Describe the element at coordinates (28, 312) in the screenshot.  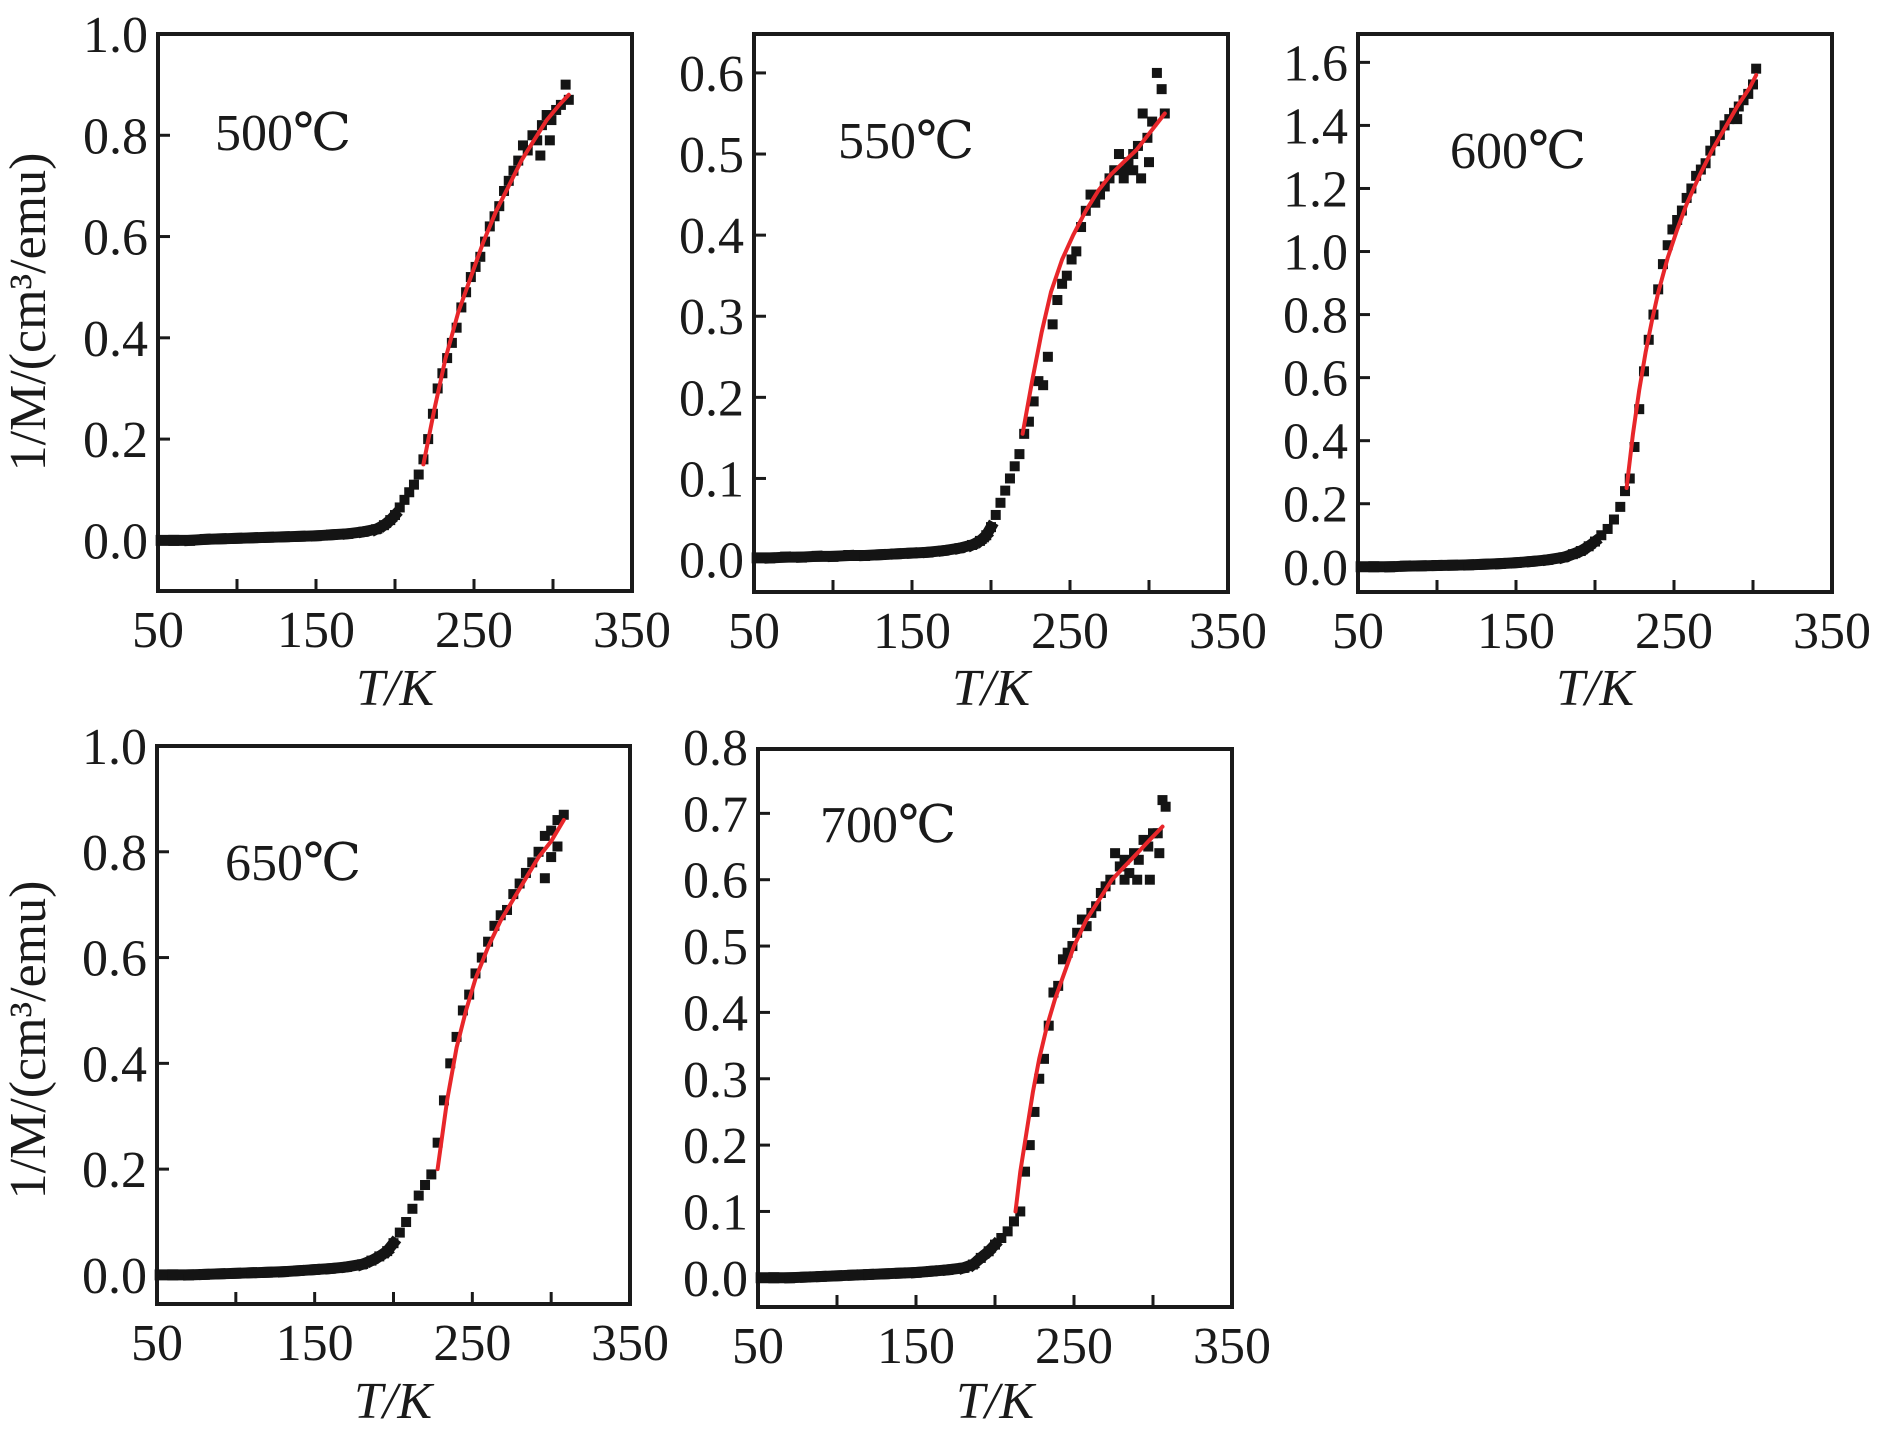
I see `y-axis-title-text: 1/M/(cm³/emu)` at that location.